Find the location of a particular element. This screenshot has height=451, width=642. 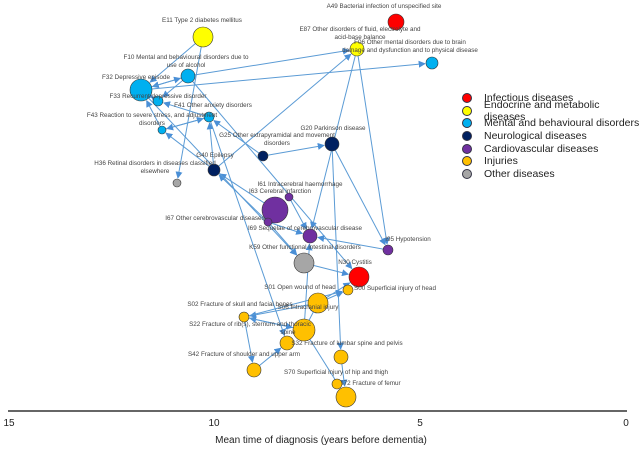

legend-label: Mental and behavioural disorders is located at coordinates (562, 123).